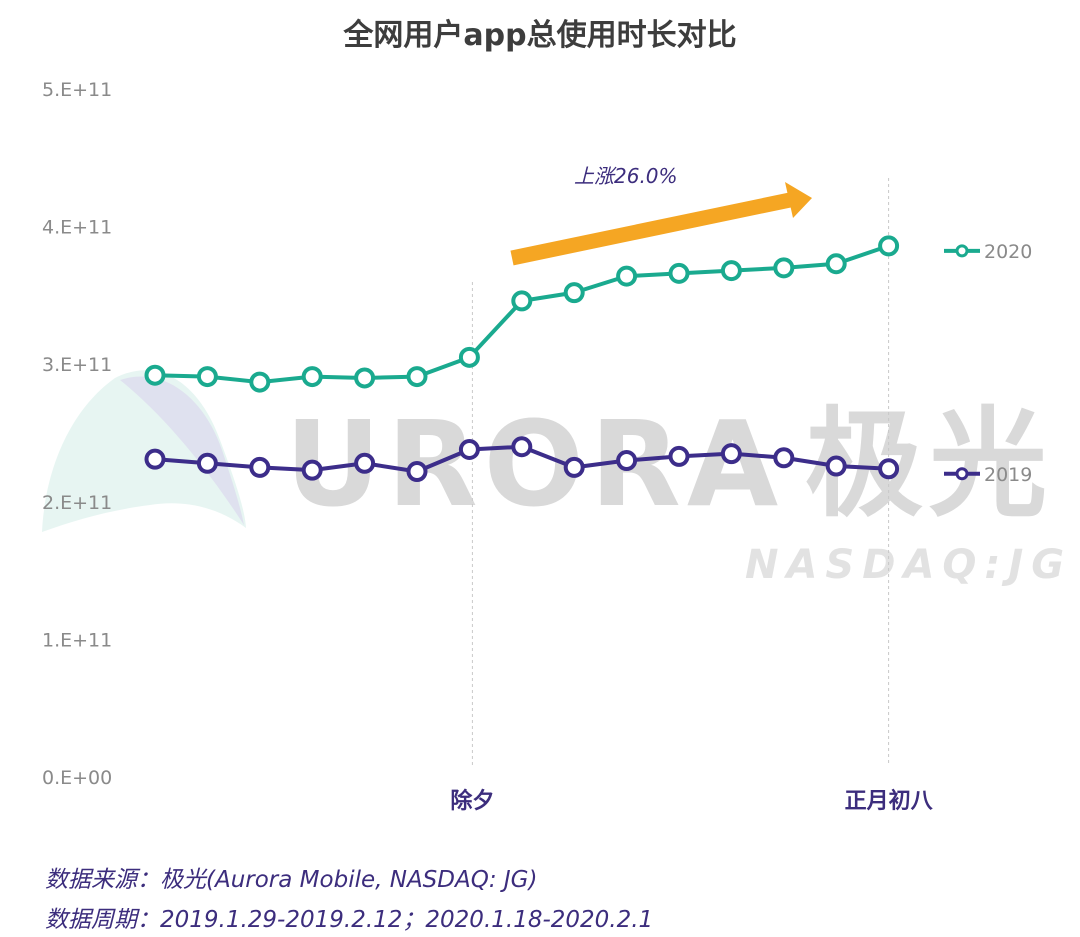 The height and width of the screenshot is (937, 1080). What do you see at coordinates (1008, 252) in the screenshot?
I see `legend-label-2020: 2020` at bounding box center [1008, 252].